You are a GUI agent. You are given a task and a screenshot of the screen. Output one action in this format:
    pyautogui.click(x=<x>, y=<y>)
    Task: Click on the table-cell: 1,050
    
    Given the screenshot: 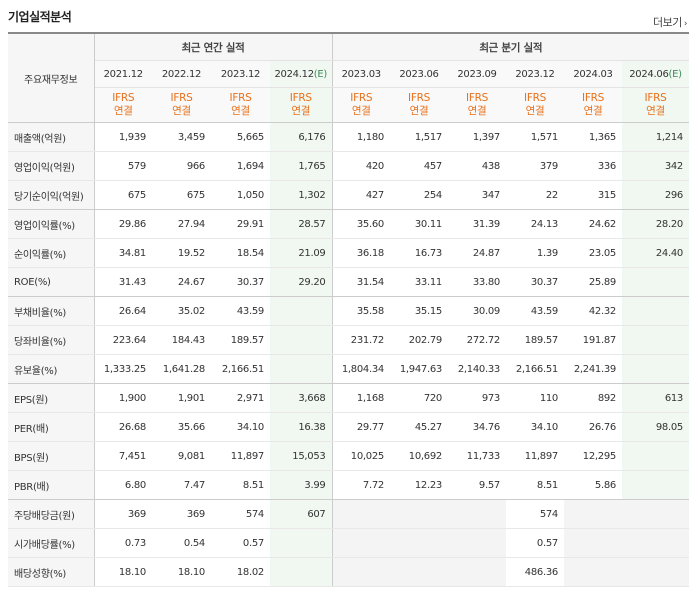 What is the action you would take?
    pyautogui.click(x=240, y=195)
    